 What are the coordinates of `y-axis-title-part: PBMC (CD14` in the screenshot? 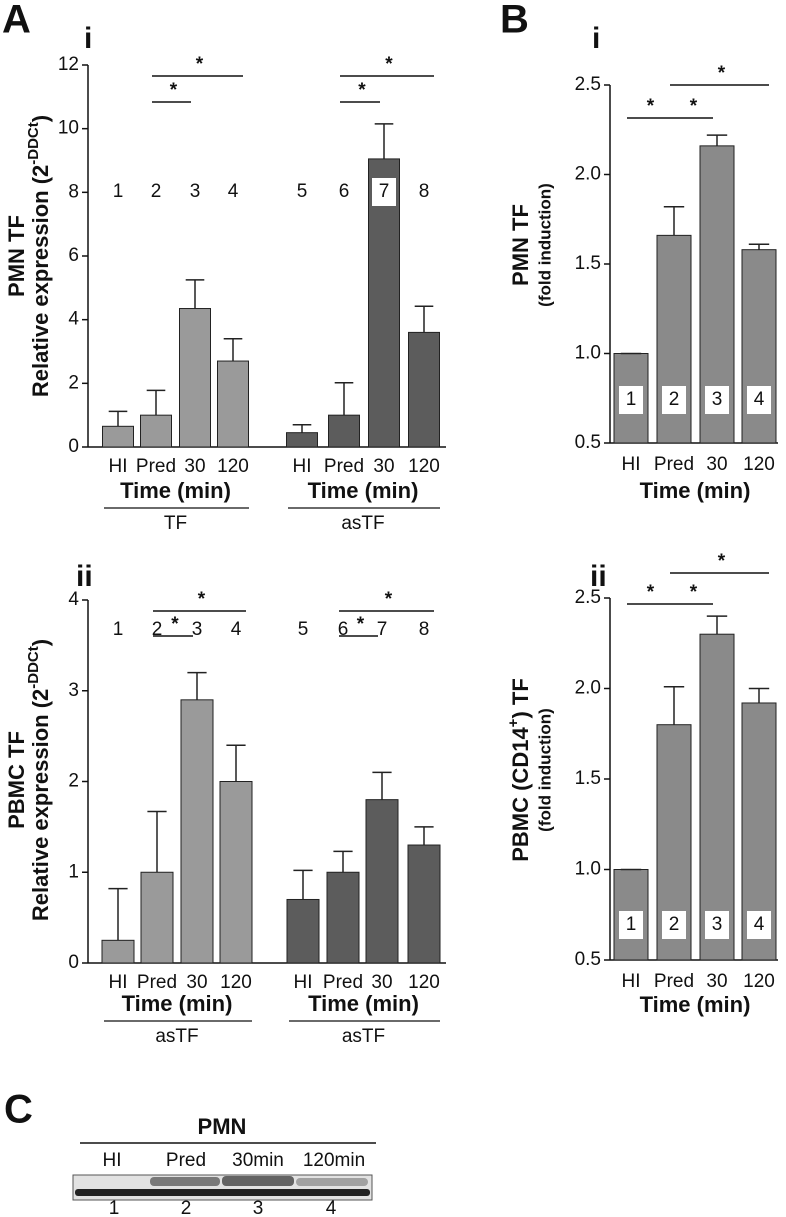 It's located at (520, 794).